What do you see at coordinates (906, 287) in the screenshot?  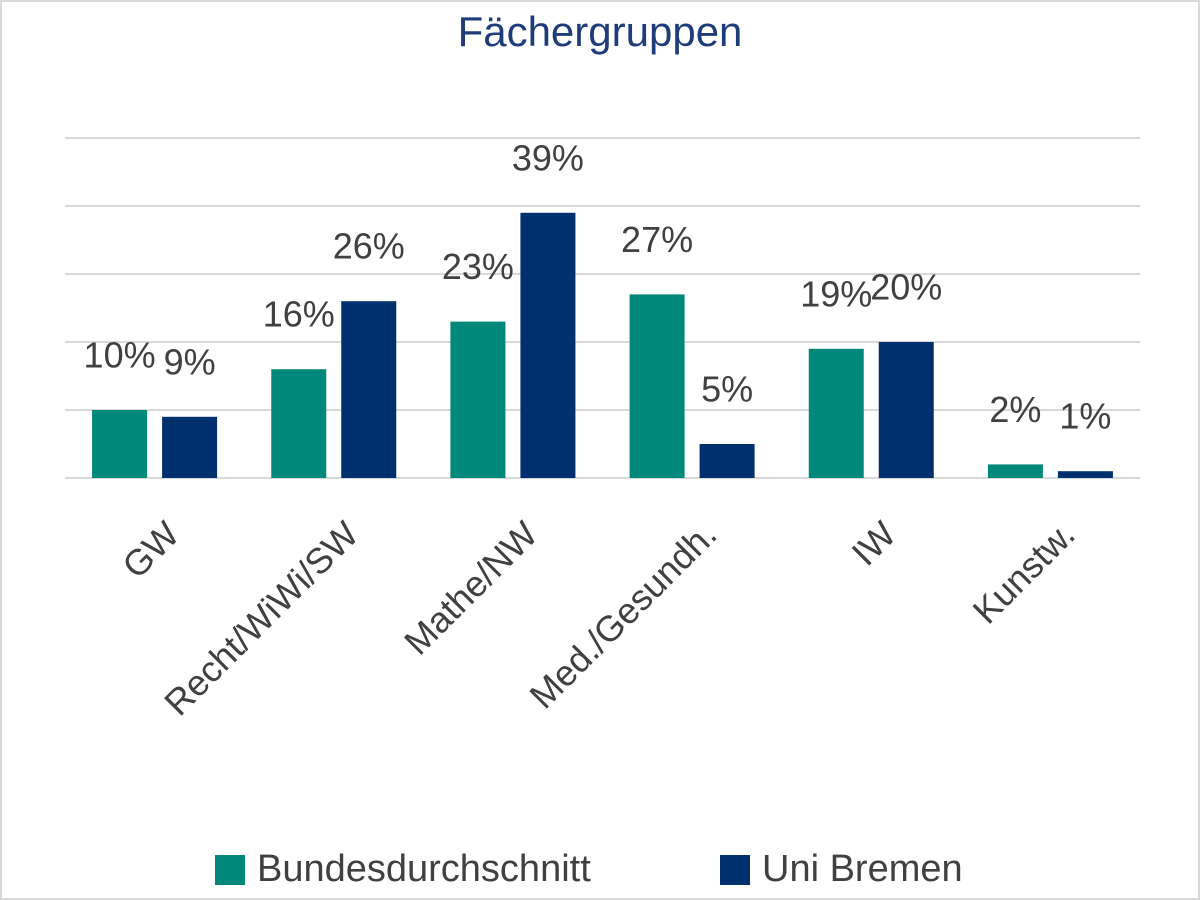 I see `data-label: 20%` at bounding box center [906, 287].